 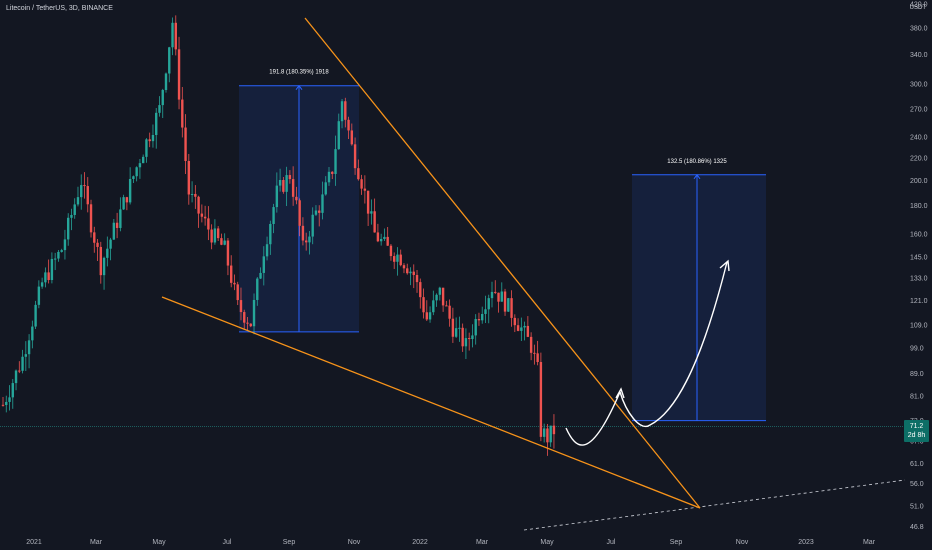 I want to click on y-tick-label: 133.0, so click(x=919, y=278).